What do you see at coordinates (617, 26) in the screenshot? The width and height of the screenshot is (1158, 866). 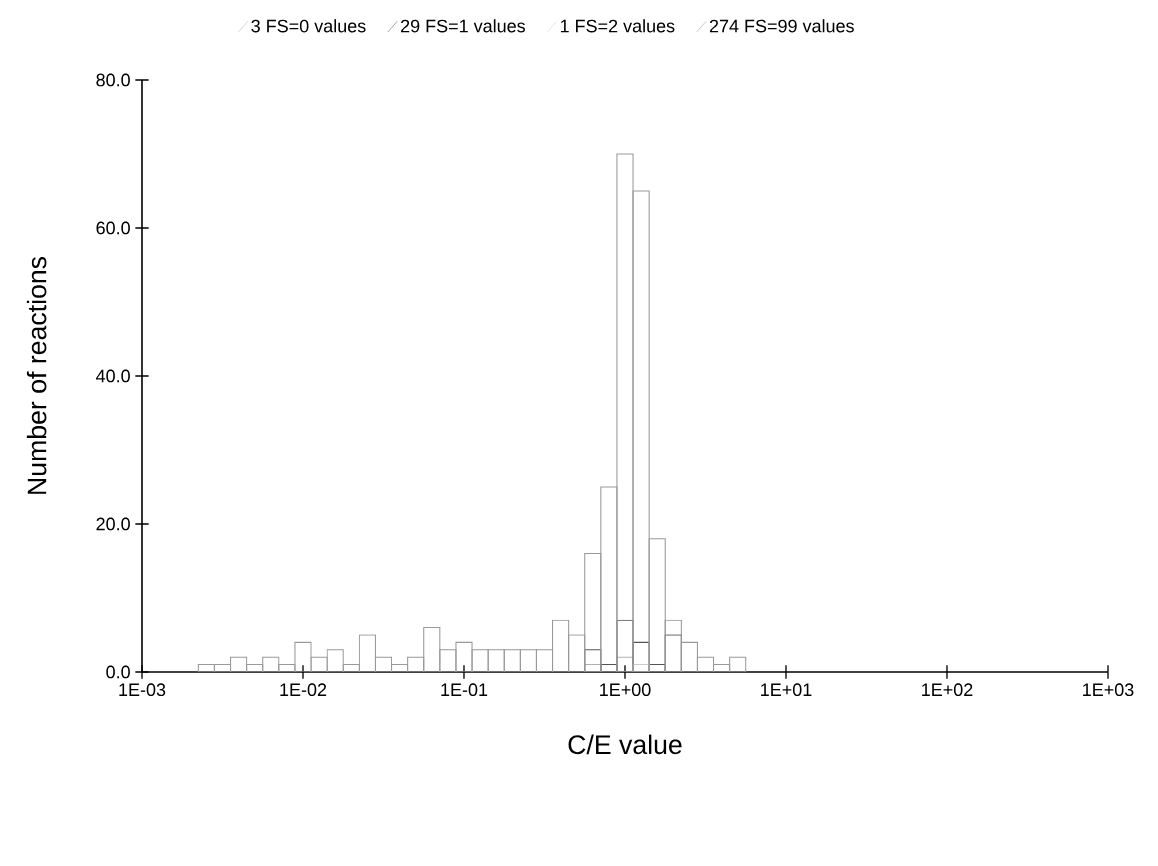 I see `legend-label: 1 FS=2 values` at bounding box center [617, 26].